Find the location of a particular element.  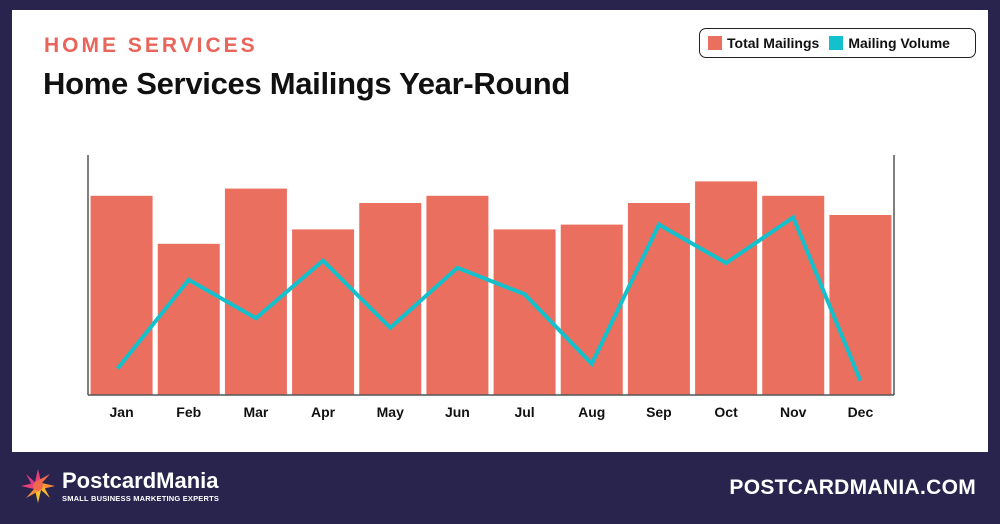

bar-dec is located at coordinates (860, 305).